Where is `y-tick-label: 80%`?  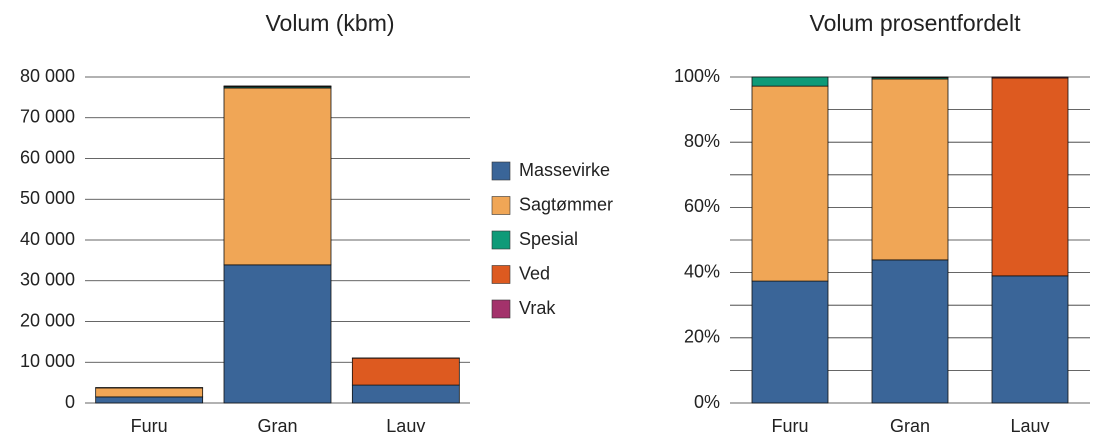
y-tick-label: 80% is located at coordinates (702, 141).